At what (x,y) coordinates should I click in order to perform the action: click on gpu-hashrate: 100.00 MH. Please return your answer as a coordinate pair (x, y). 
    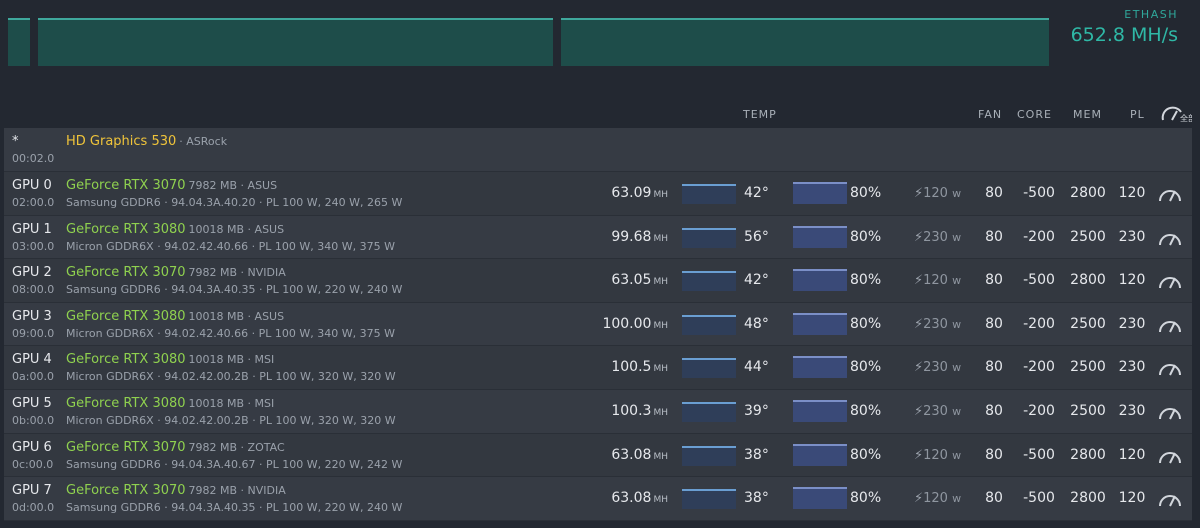
    Looking at the image, I should click on (635, 324).